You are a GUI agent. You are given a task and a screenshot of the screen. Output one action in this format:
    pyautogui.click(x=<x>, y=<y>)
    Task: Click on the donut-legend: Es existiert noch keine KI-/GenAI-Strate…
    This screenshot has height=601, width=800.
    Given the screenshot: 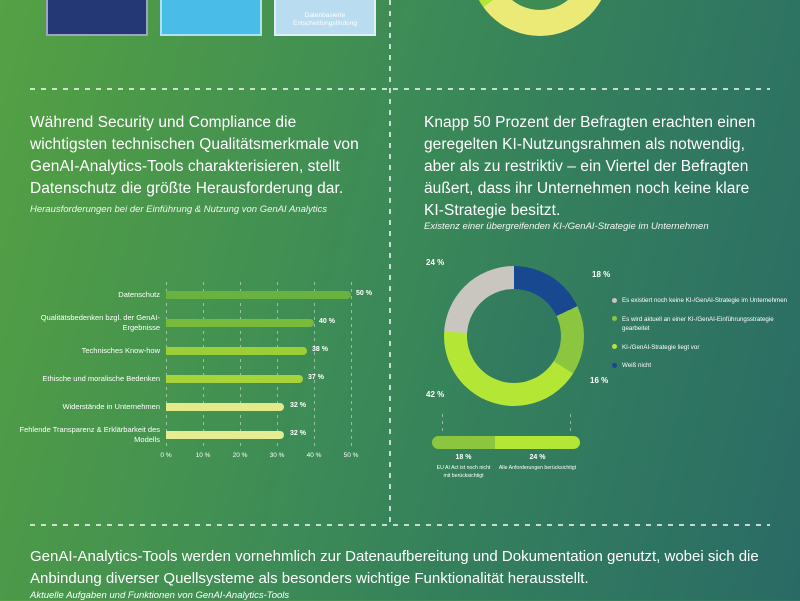 What is the action you would take?
    pyautogui.click(x=702, y=338)
    